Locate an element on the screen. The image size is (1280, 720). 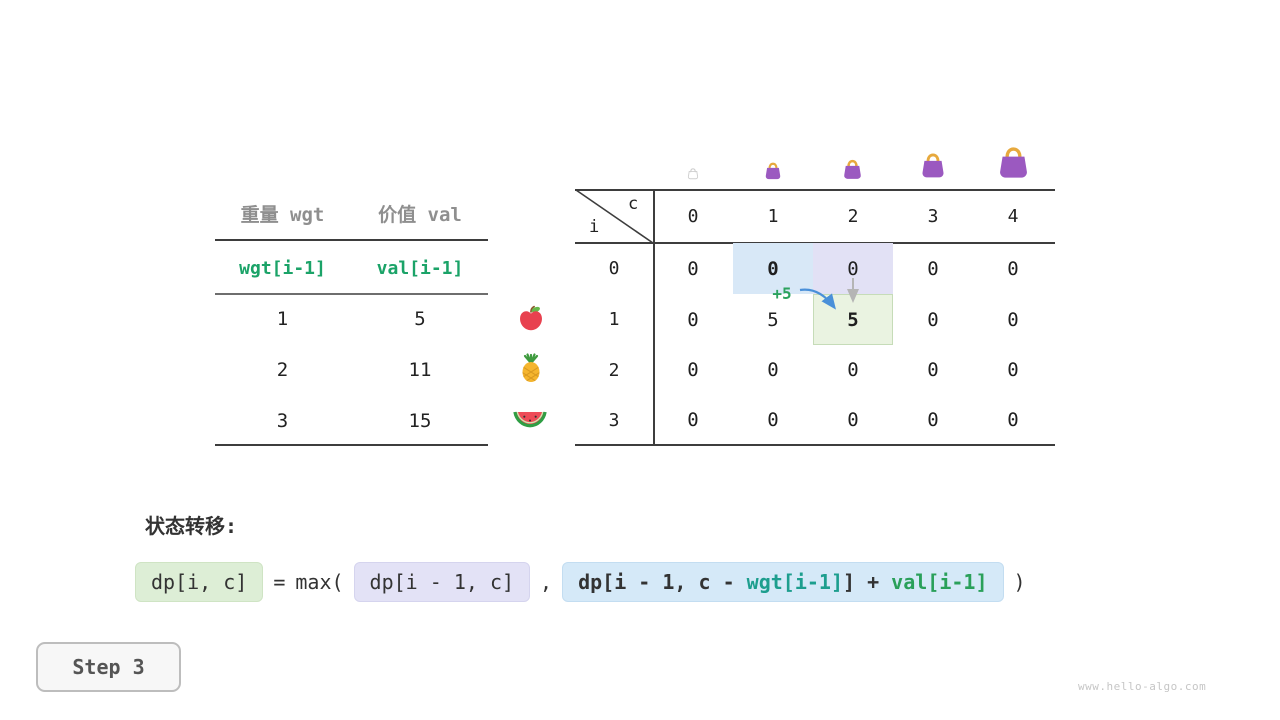
dp-cell-3-0: 0 is located at coordinates (693, 420).